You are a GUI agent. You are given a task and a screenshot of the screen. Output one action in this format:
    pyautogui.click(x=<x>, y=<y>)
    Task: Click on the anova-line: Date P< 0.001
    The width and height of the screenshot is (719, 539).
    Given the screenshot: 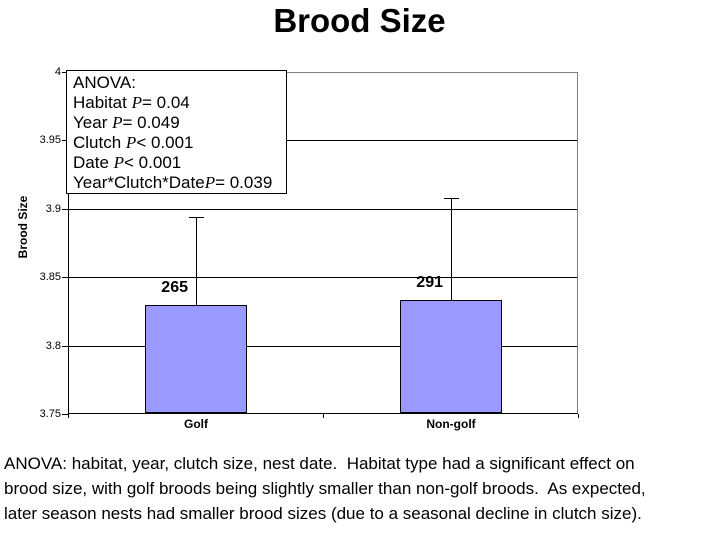 What is the action you would take?
    pyautogui.click(x=179, y=163)
    